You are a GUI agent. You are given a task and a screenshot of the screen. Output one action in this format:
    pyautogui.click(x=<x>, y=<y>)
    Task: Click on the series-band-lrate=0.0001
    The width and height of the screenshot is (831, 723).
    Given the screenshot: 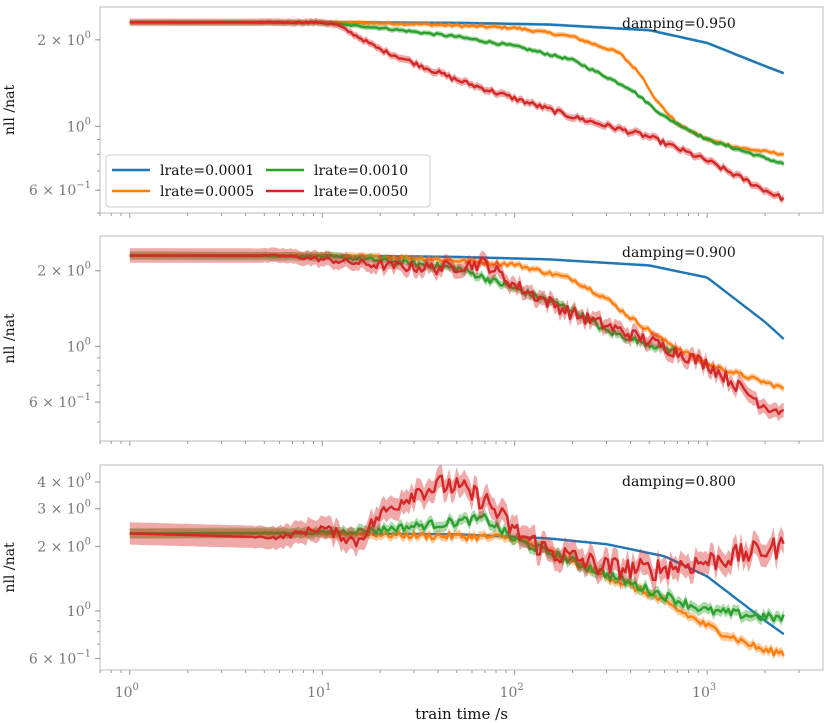 What is the action you would take?
    pyautogui.click(x=456, y=584)
    